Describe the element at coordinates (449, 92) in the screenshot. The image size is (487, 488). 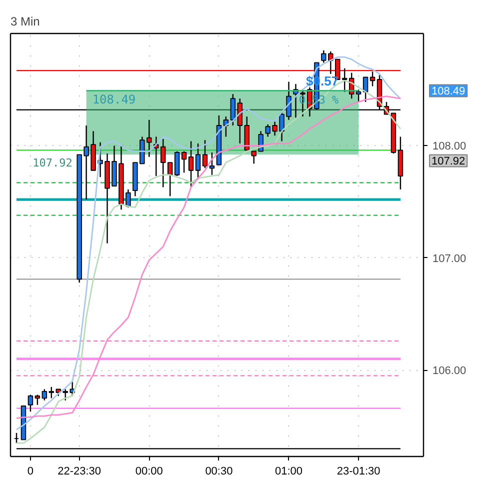
I see `text: 108.49` at that location.